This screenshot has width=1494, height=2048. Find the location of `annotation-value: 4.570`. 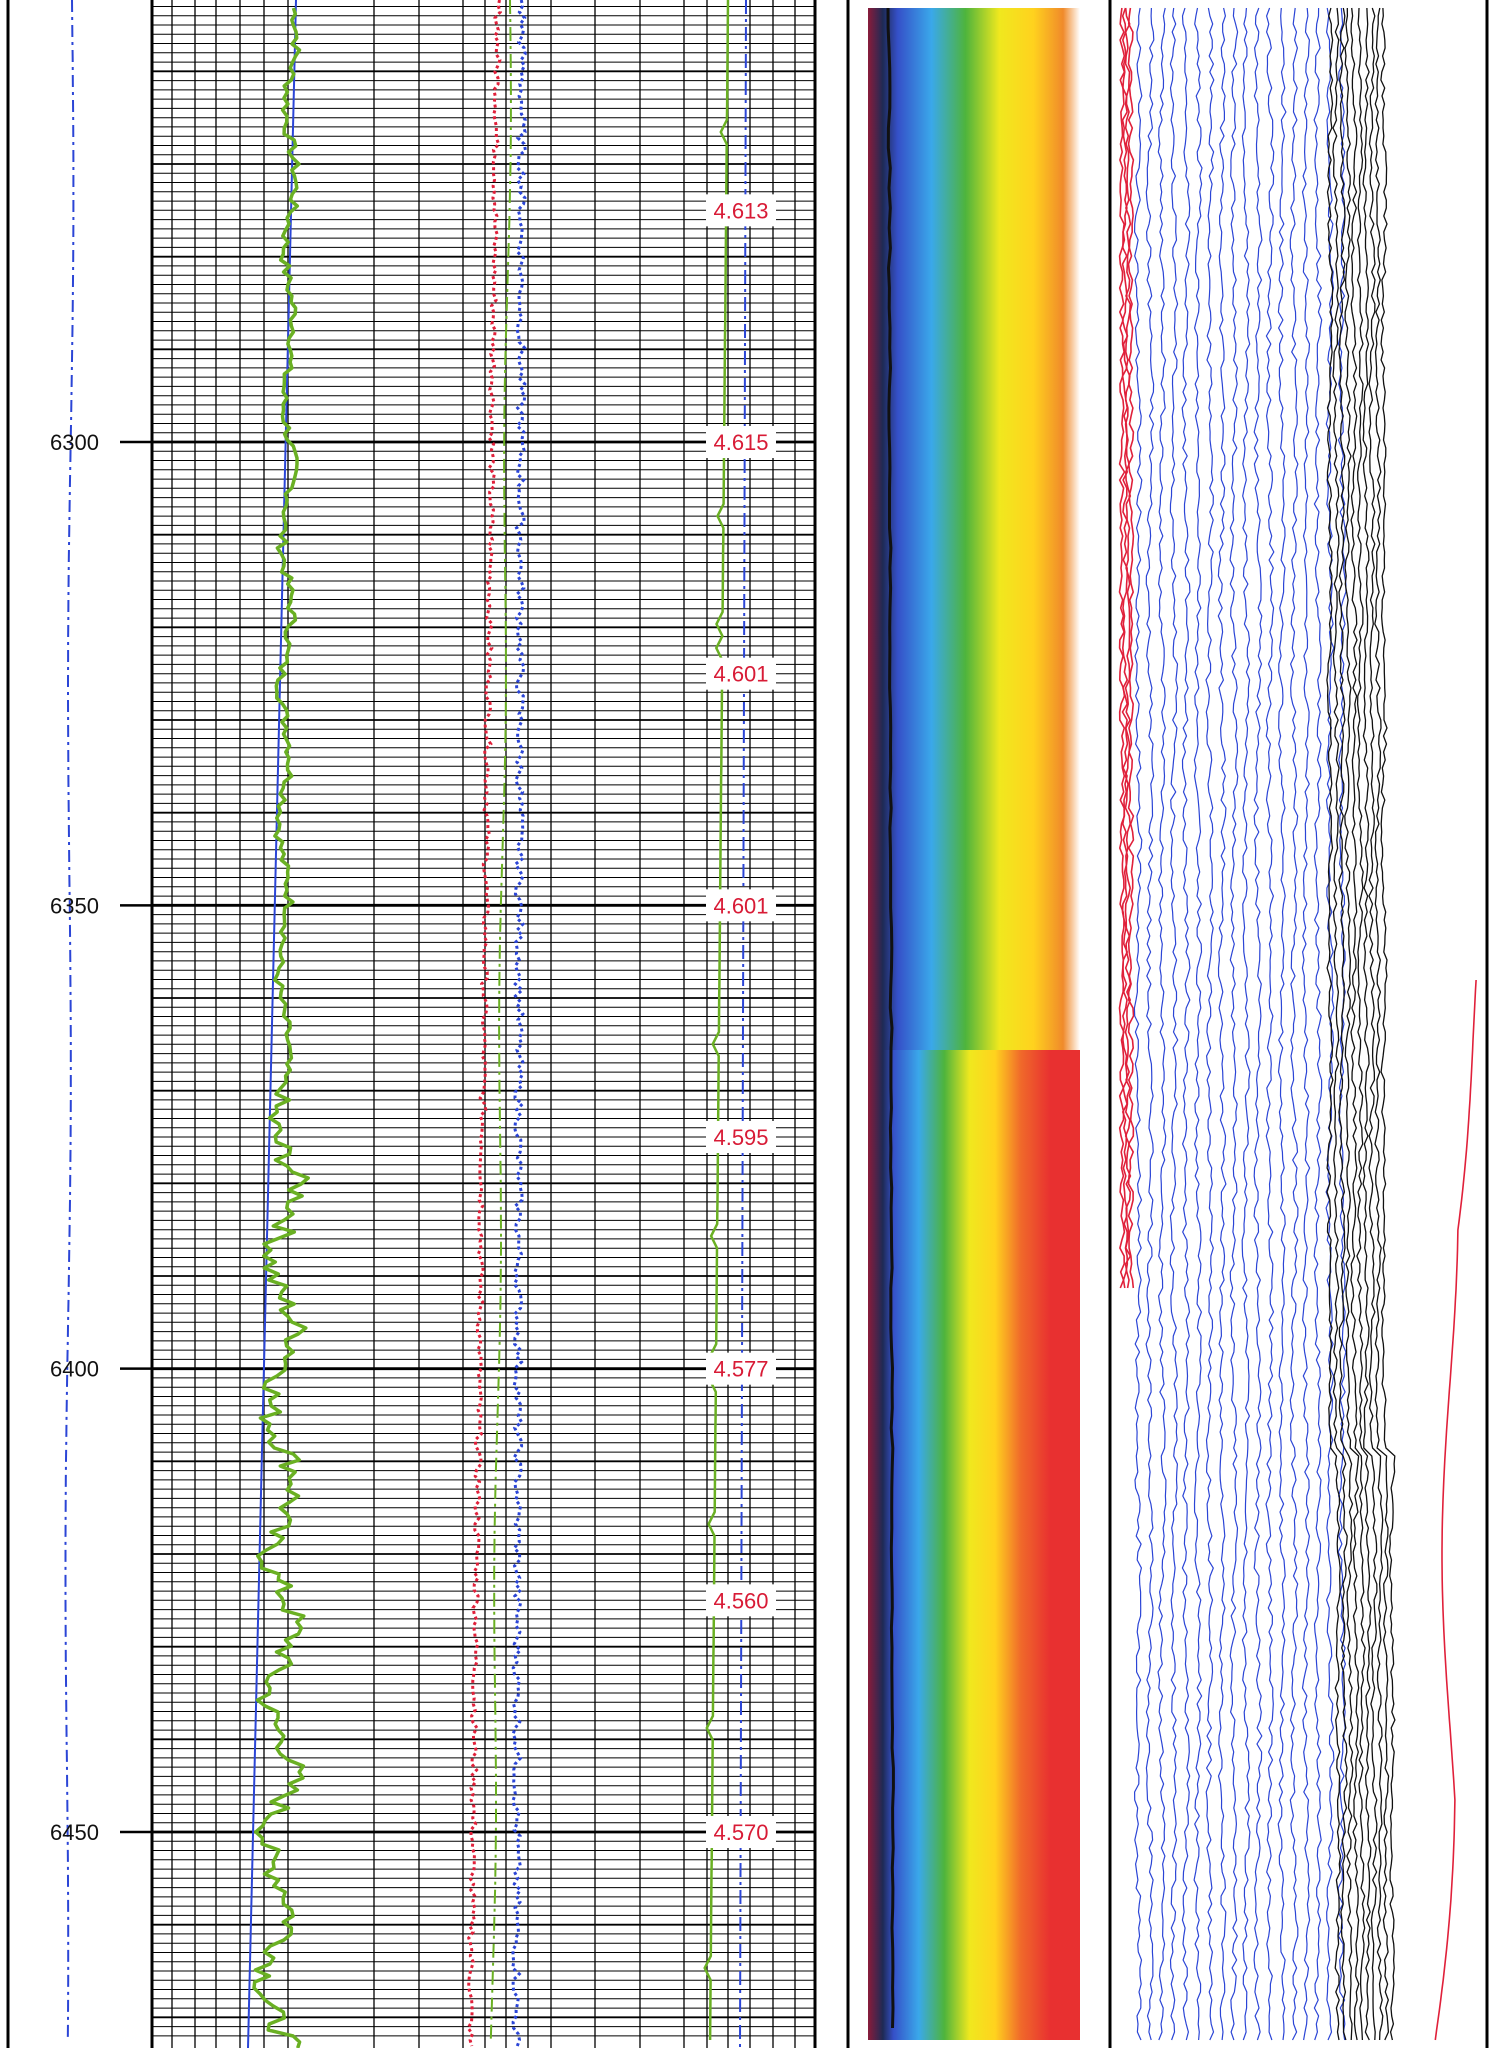

annotation-value: 4.570 is located at coordinates (740, 1832).